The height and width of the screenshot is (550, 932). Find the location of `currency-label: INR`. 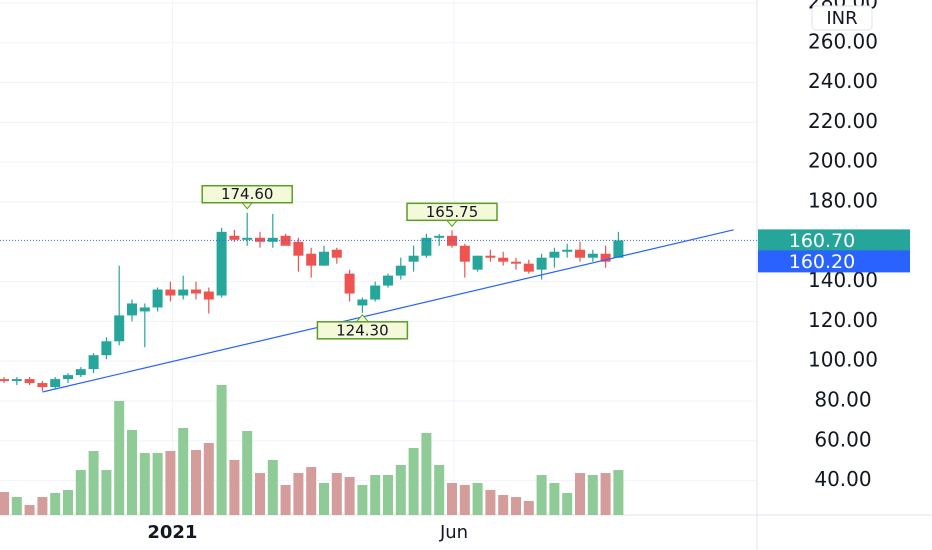

currency-label: INR is located at coordinates (841, 18).